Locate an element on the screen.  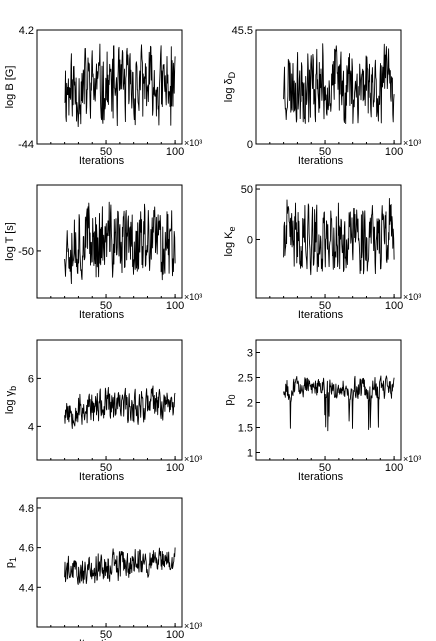
y-axis-label: log T [s] is located at coordinates (10, 241).